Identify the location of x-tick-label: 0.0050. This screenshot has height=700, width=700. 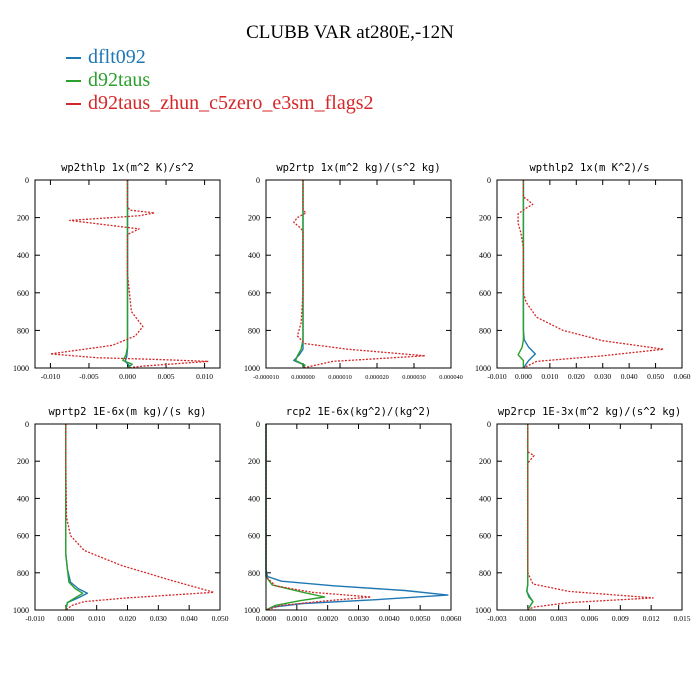
(420, 618).